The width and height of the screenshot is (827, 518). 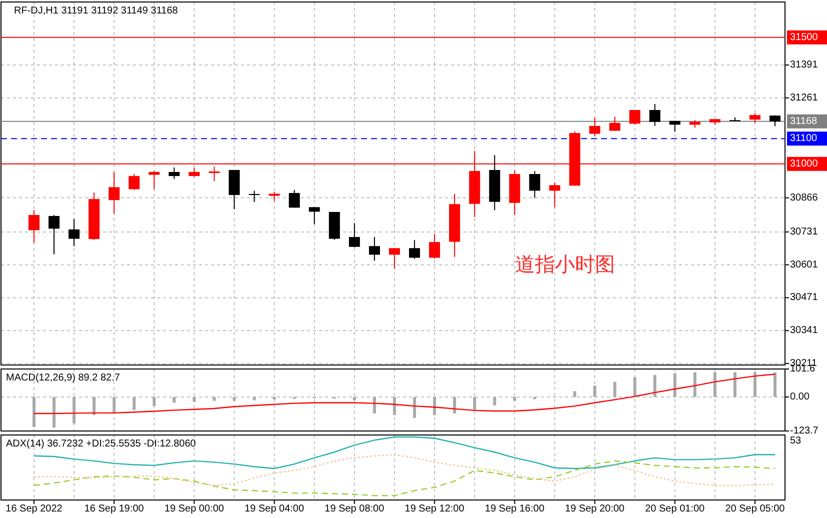 I want to click on y-tick-label: 30601, so click(x=804, y=264).